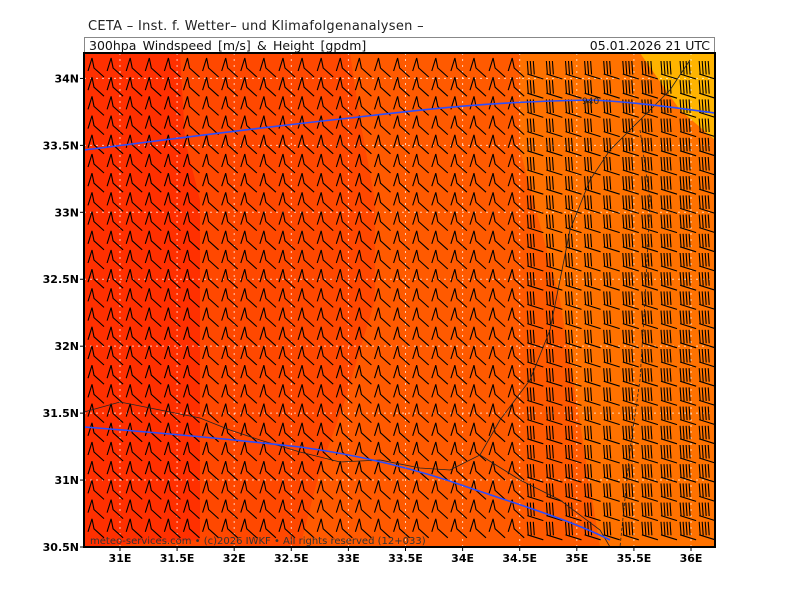 The image size is (800, 600). What do you see at coordinates (405, 558) in the screenshot?
I see `lon-tick-label: 33.5E` at bounding box center [405, 558].